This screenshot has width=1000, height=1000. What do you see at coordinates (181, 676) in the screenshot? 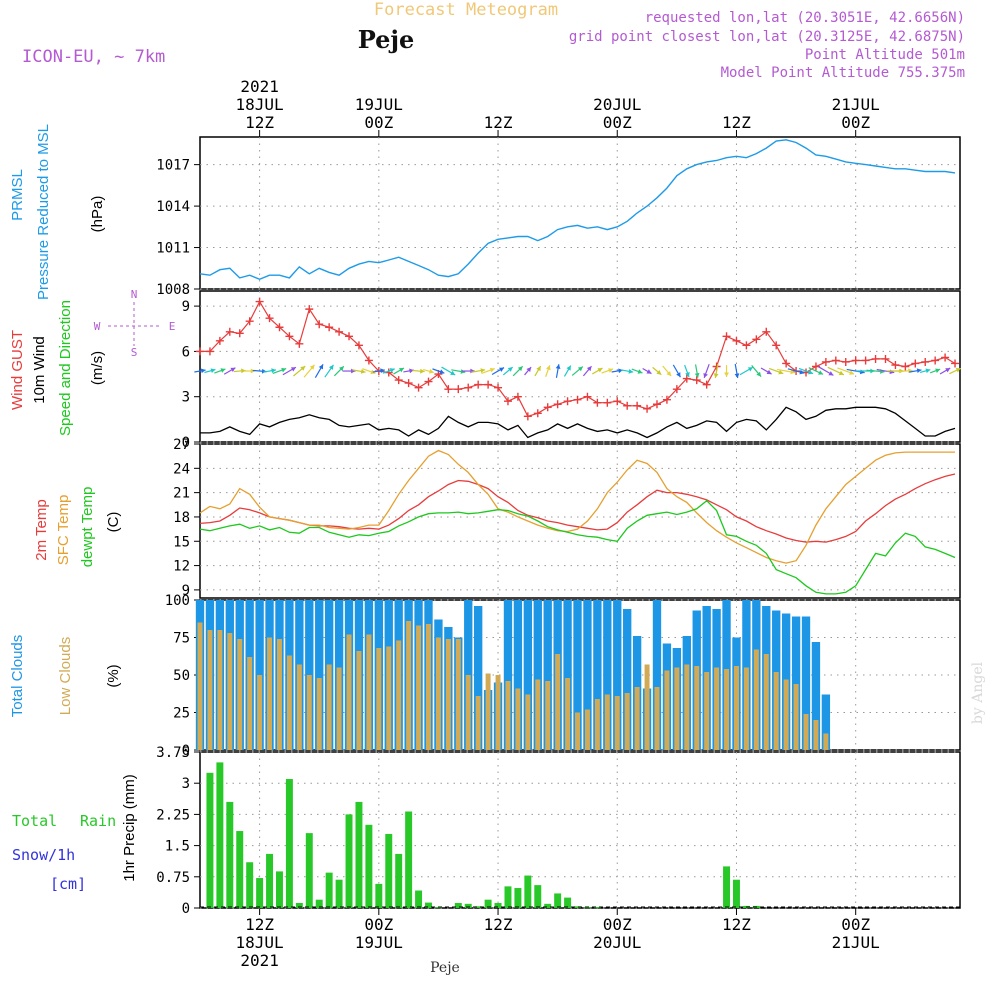
I see `clouds-ytick-label: 50` at bounding box center [181, 676].